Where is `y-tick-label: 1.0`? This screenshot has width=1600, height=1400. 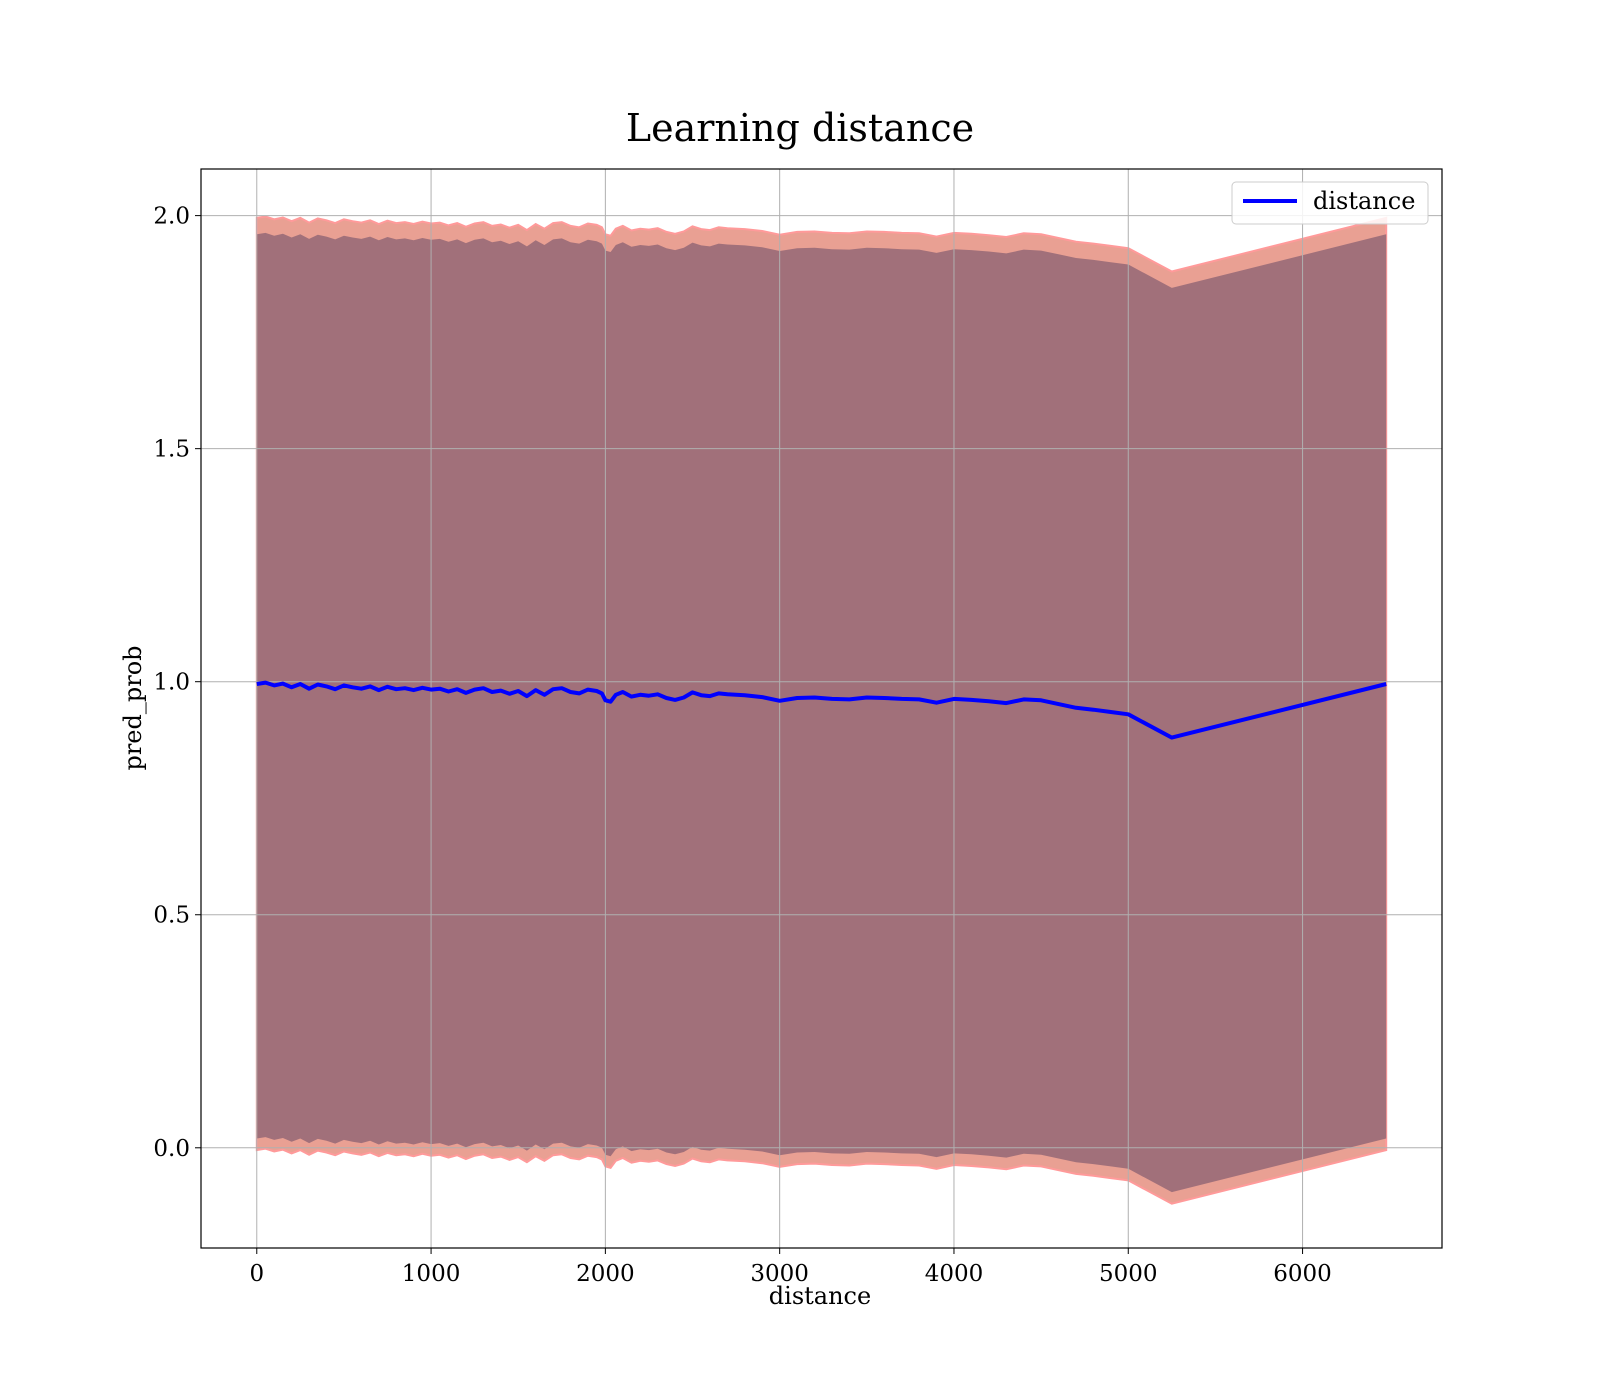
y-tick-label: 1.0 is located at coordinates (171, 683).